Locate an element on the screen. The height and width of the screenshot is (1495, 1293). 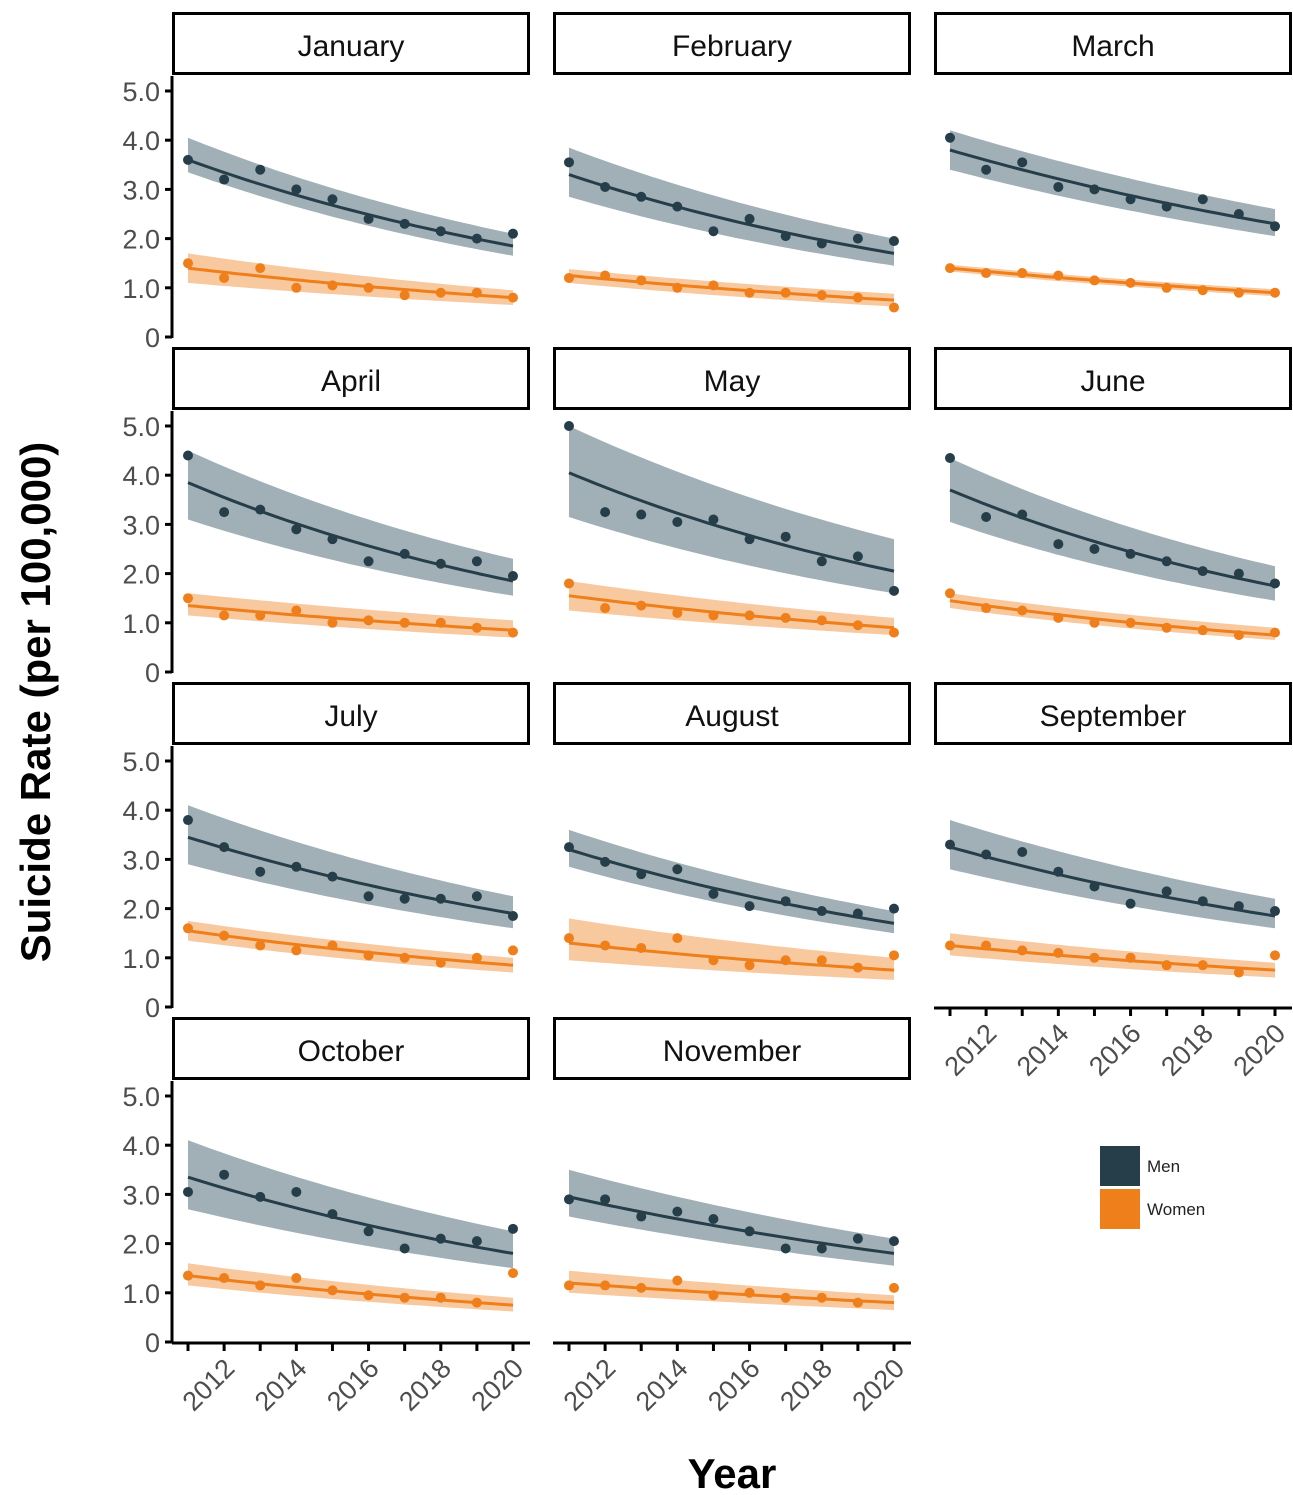
strip-label-may: May is located at coordinates (732, 381).